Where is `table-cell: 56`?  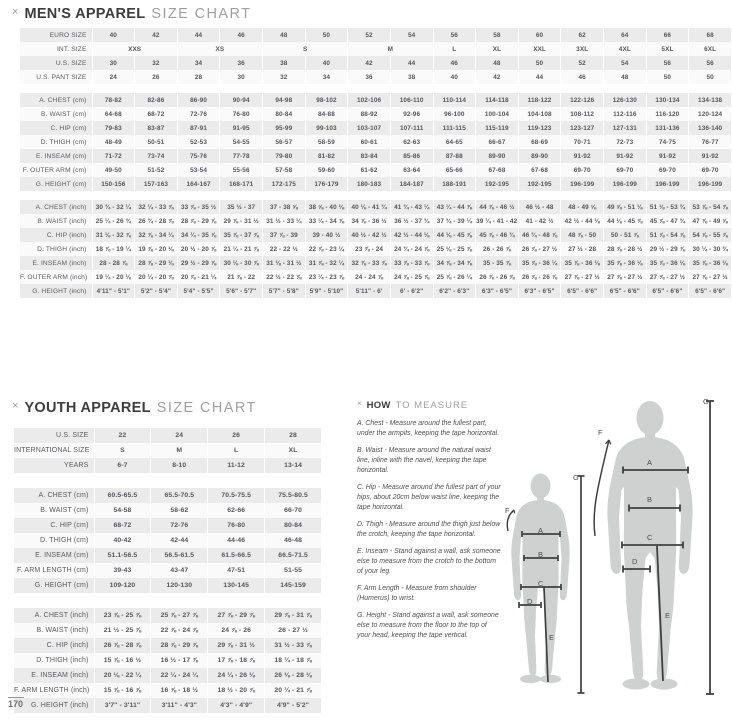
table-cell: 56 is located at coordinates (455, 35).